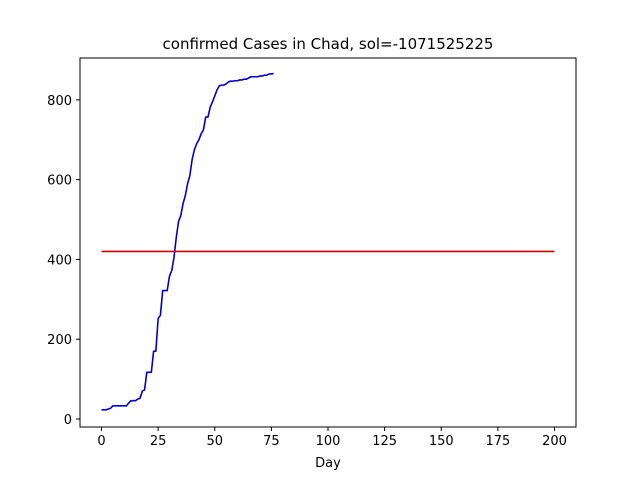  I want to click on x-tick-label: 50, so click(214, 441).